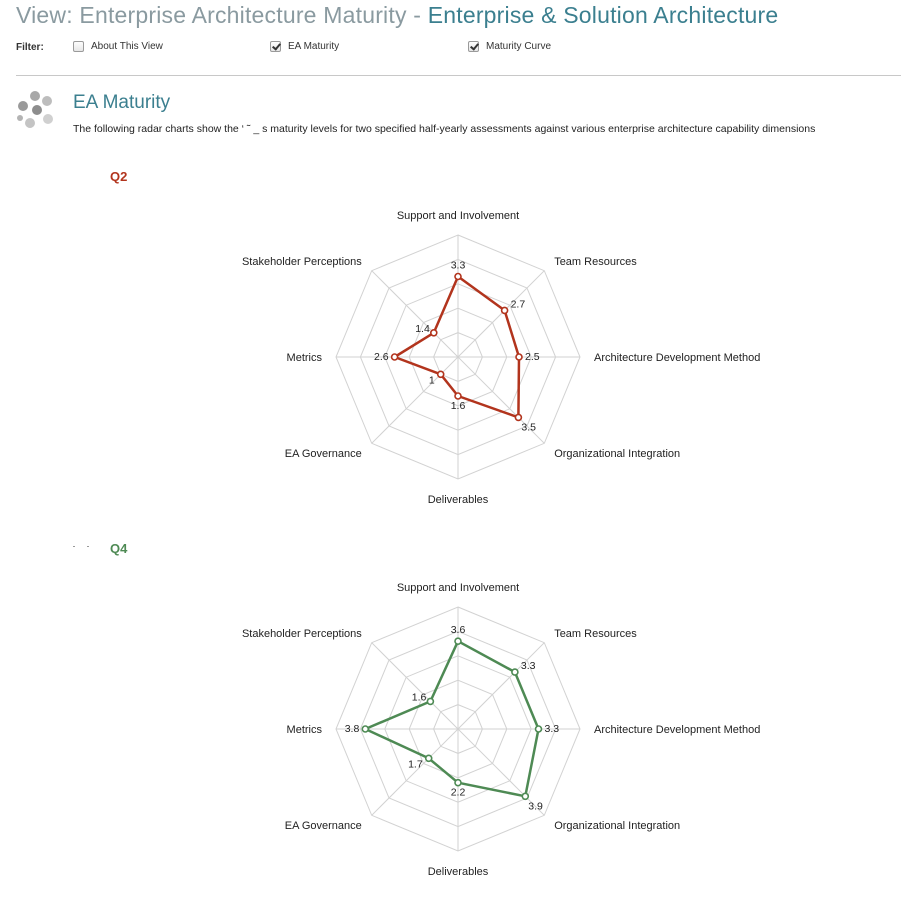  I want to click on q2-value-label: 2.7, so click(518, 304).